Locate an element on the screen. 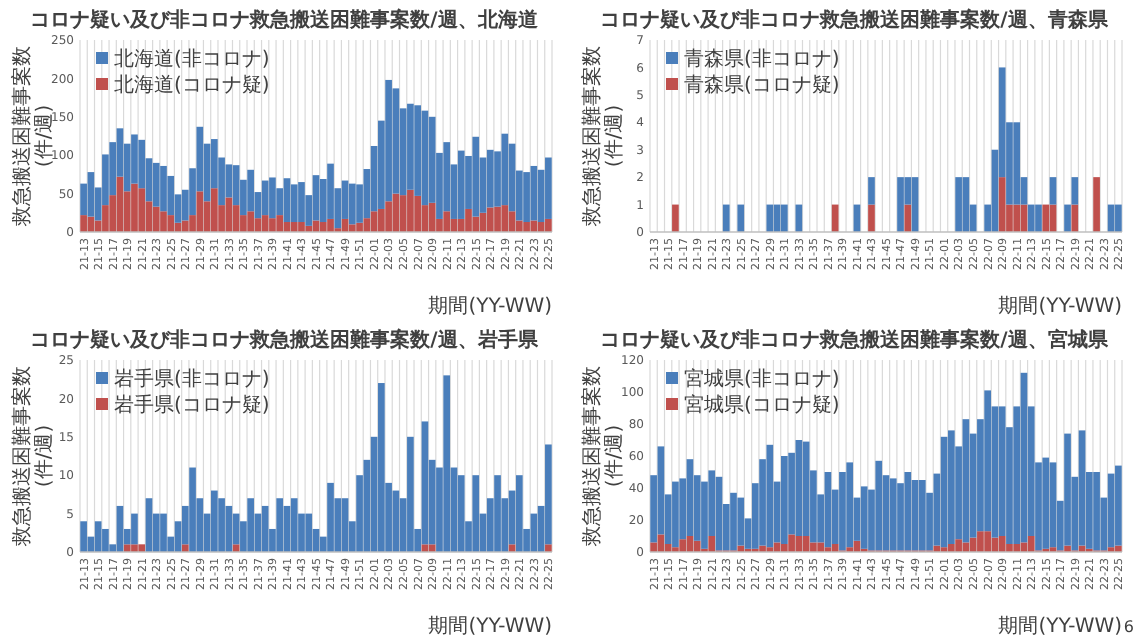 This screenshot has width=1138, height=640. legend-label: 岩手県(非コロナ) is located at coordinates (192, 379).